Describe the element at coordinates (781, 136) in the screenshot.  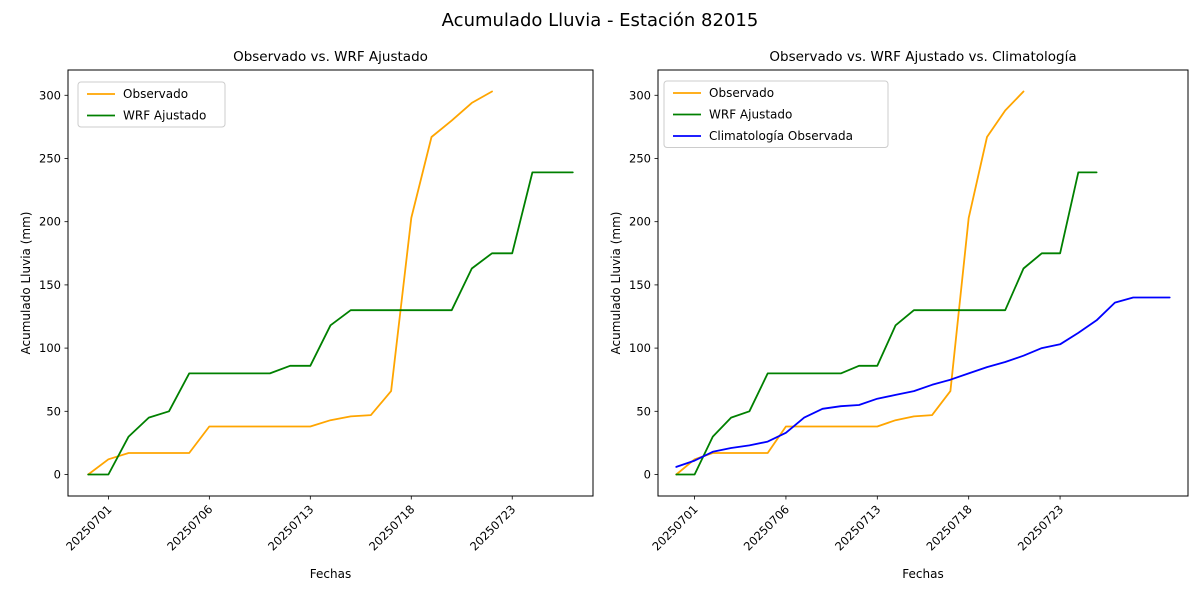
I see `legend-label: Climatología Observada` at that location.